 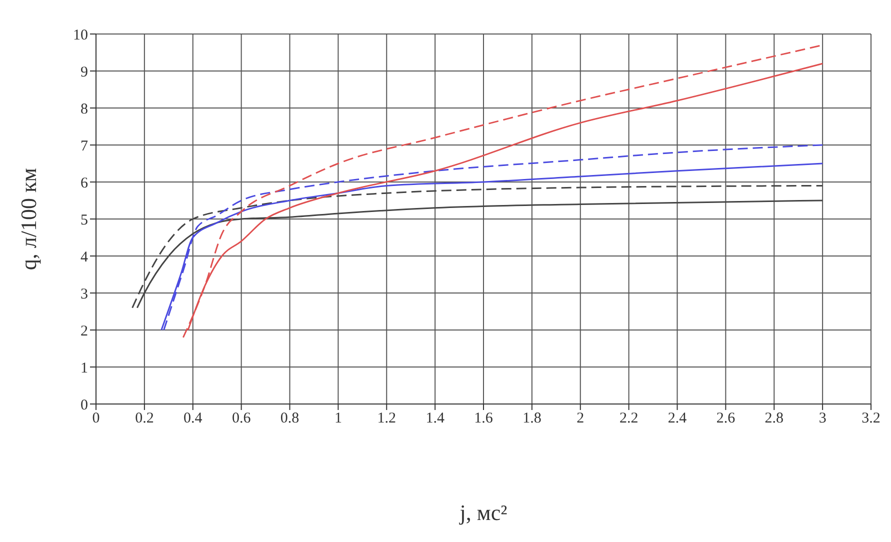 What do you see at coordinates (290, 418) in the screenshot?
I see `x-tick-label: 0.8` at bounding box center [290, 418].